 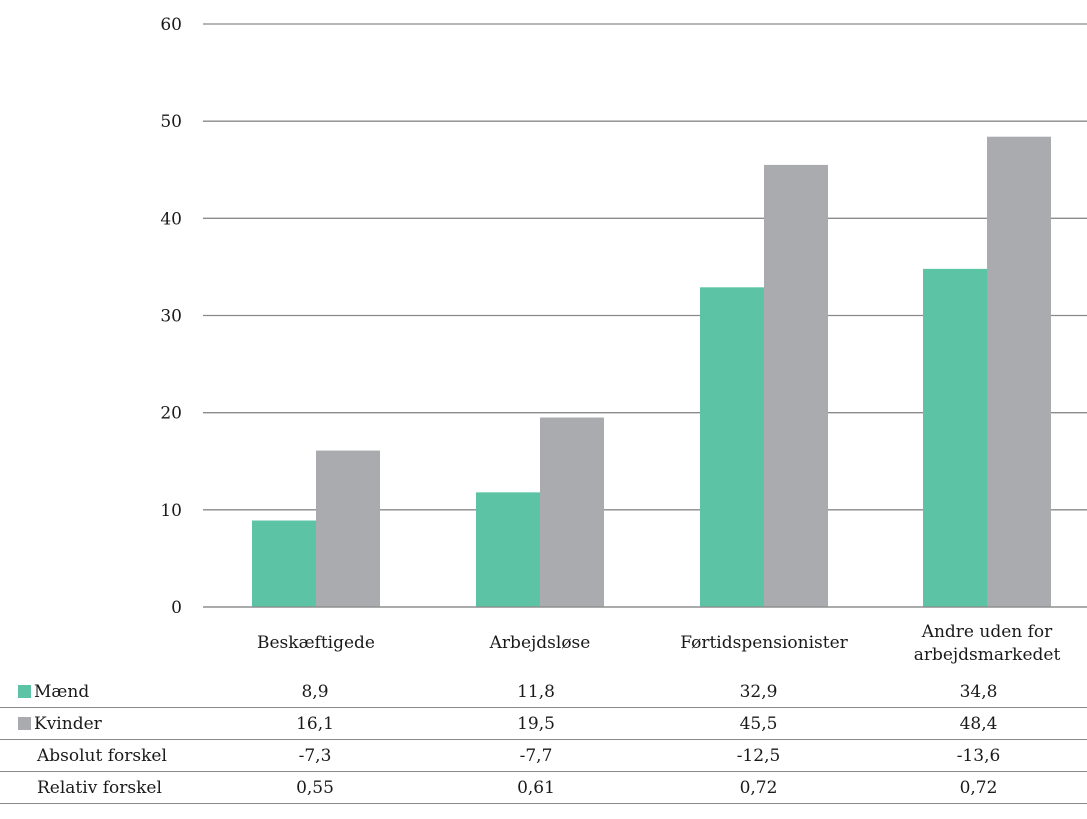 What do you see at coordinates (540, 643) in the screenshot?
I see `x-category-label: Arbejdsløse` at bounding box center [540, 643].